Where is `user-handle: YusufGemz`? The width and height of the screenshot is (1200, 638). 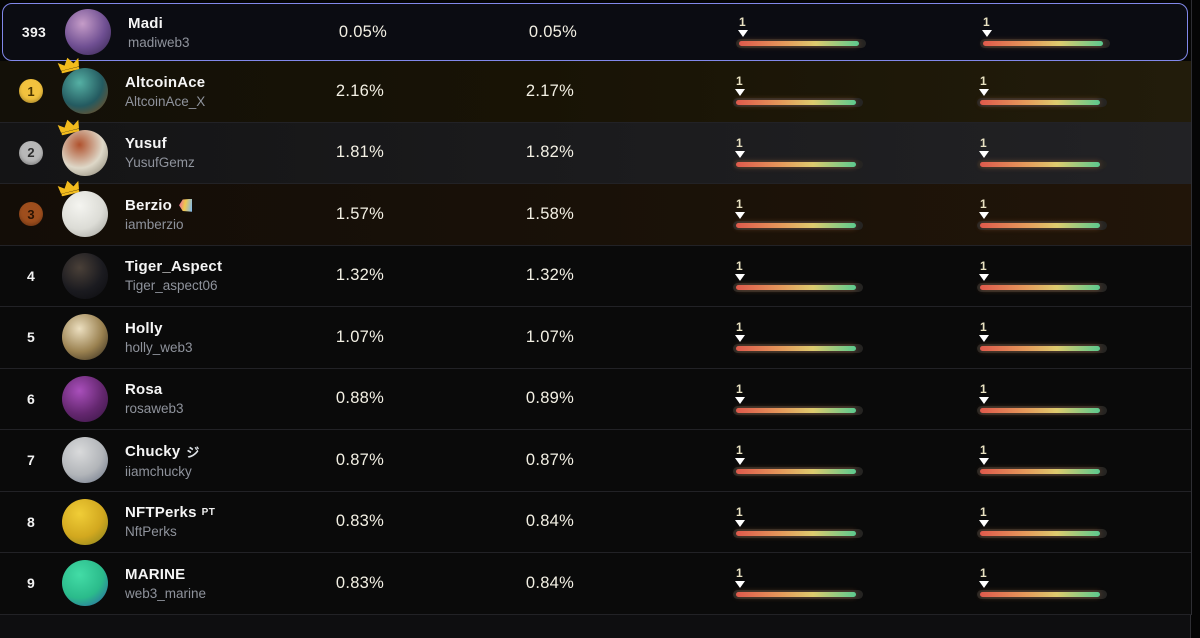 user-handle: YusufGemz is located at coordinates (160, 163).